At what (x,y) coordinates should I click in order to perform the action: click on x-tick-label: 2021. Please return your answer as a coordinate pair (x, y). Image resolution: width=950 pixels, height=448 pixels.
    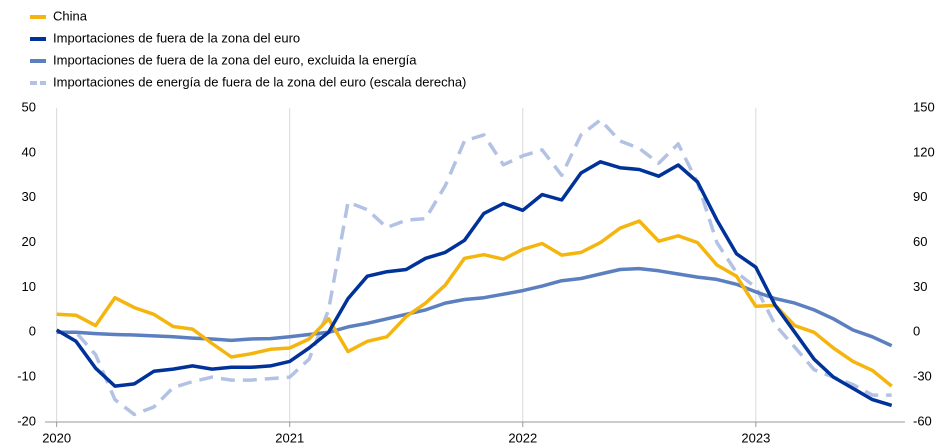
    Looking at the image, I should click on (289, 437).